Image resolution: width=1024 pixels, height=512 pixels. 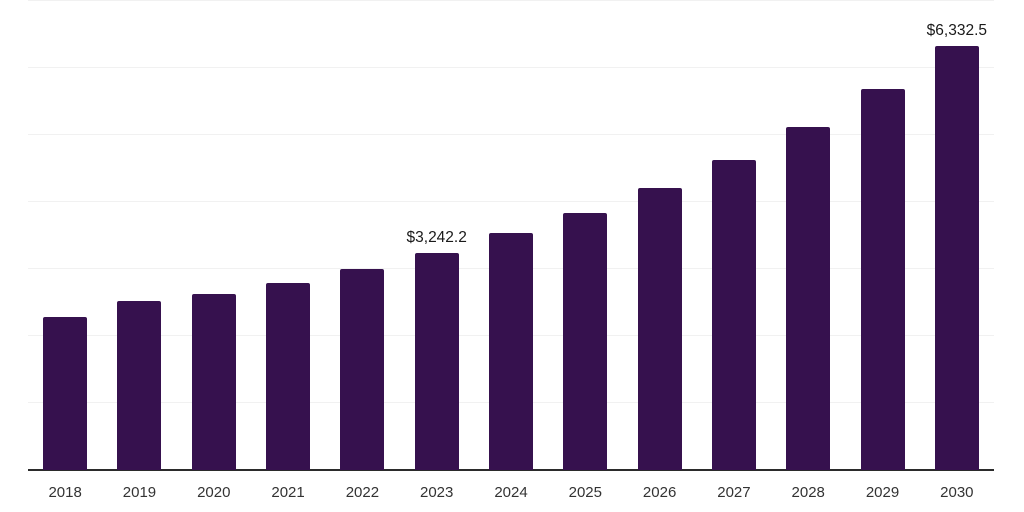 What do you see at coordinates (734, 492) in the screenshot?
I see `x-tick-2027: 2027` at bounding box center [734, 492].